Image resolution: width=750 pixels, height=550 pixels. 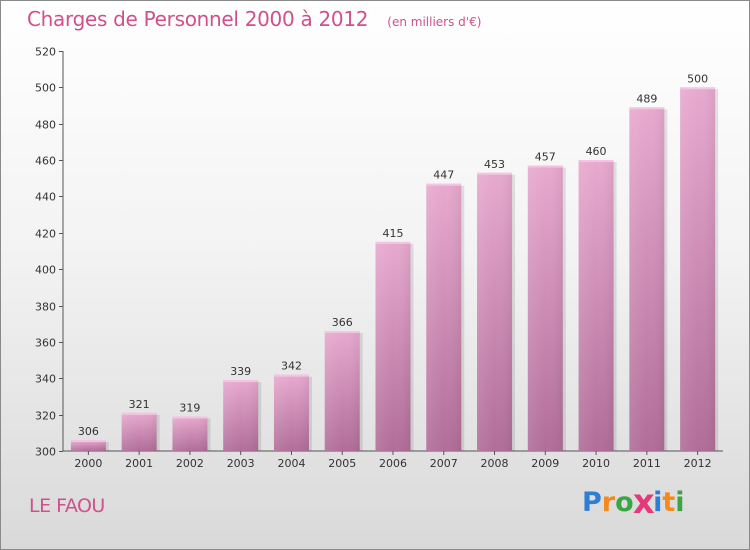 I want to click on logo-letter: r, so click(x=608, y=502).